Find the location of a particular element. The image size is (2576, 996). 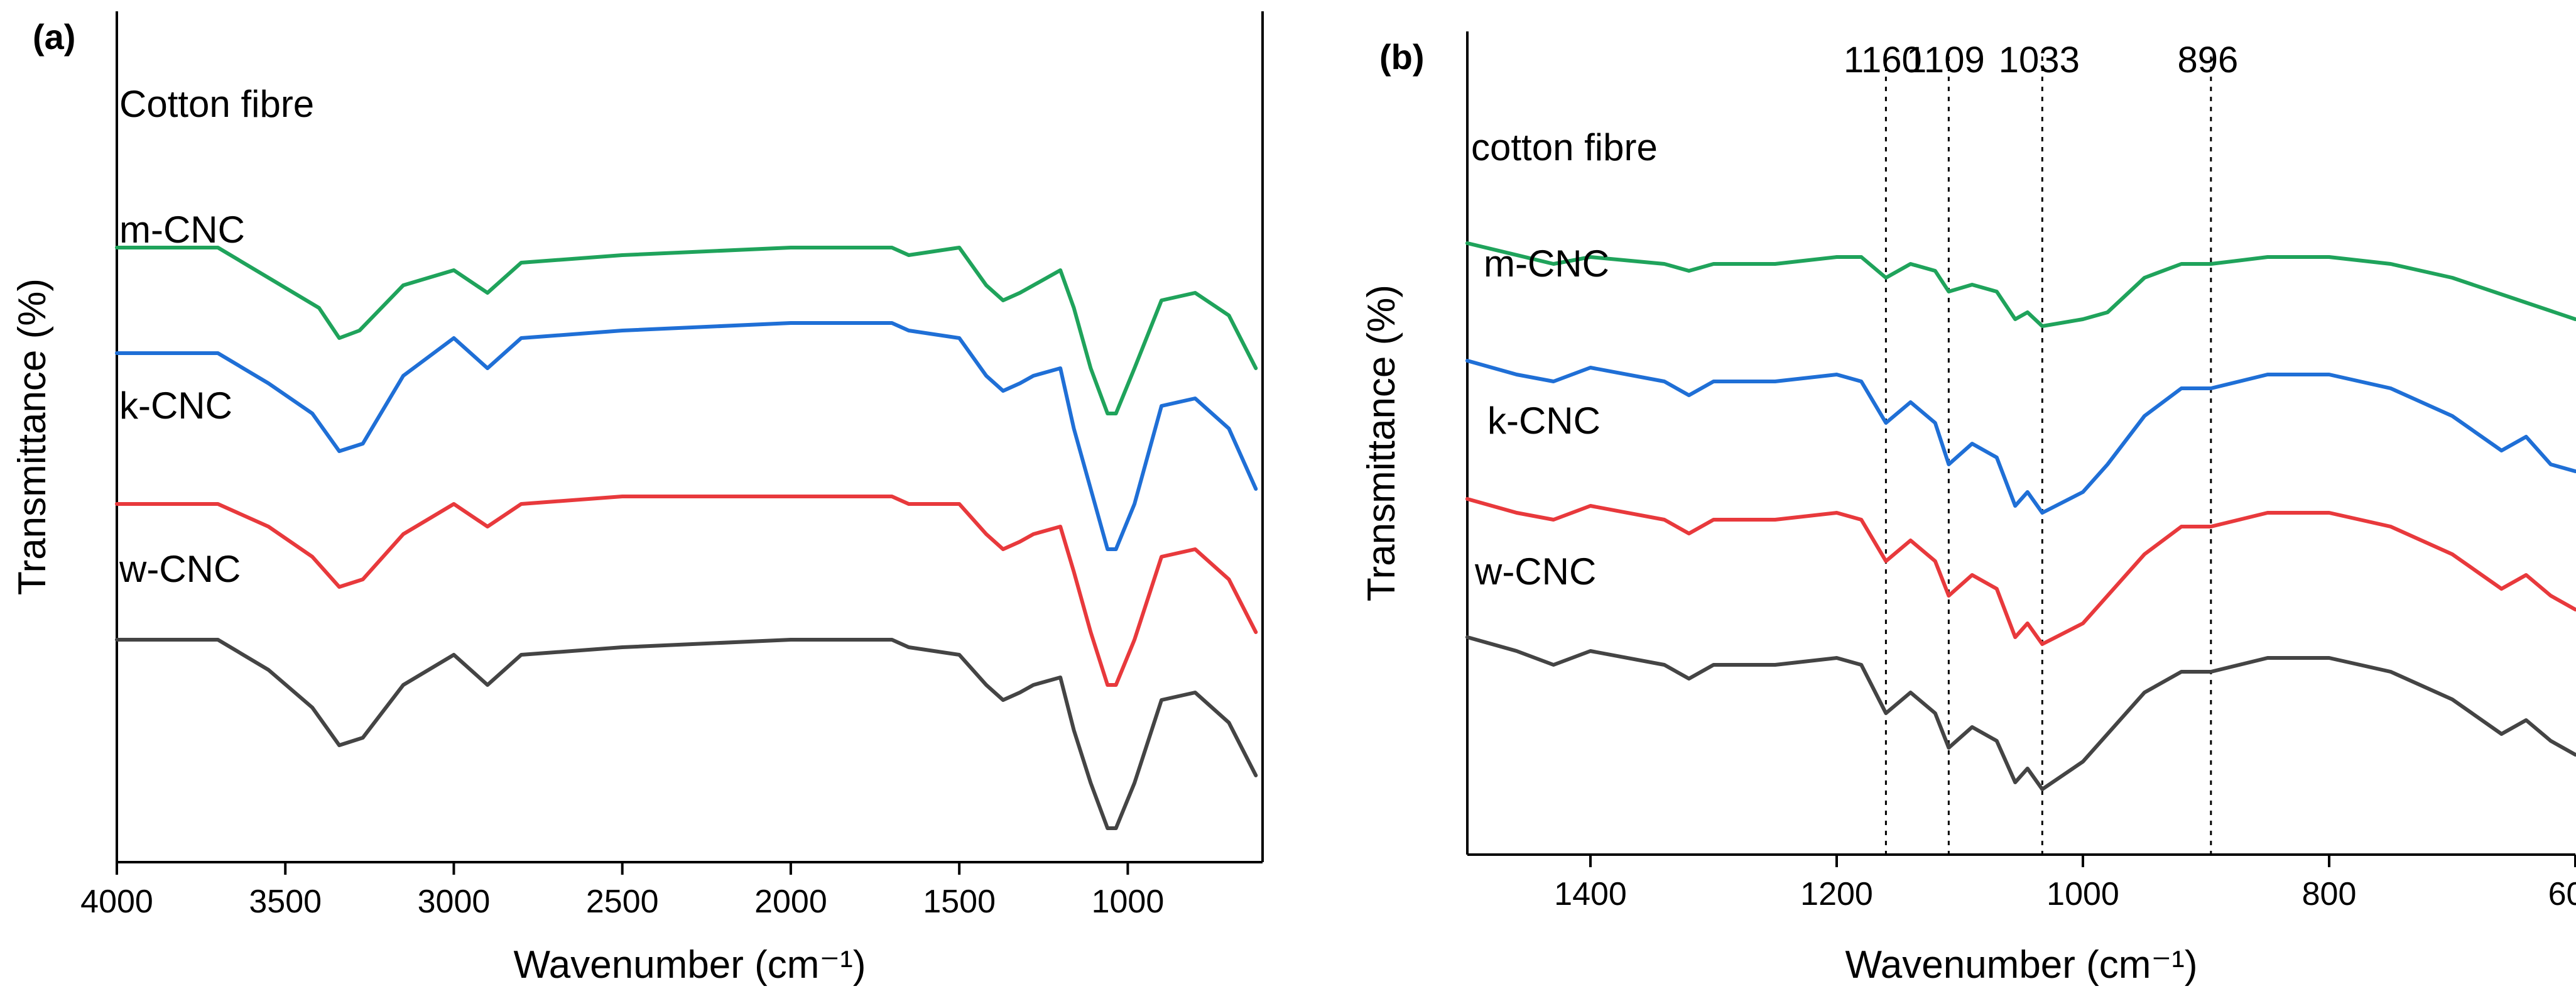

panel-b-label: (b) is located at coordinates (1402, 57).